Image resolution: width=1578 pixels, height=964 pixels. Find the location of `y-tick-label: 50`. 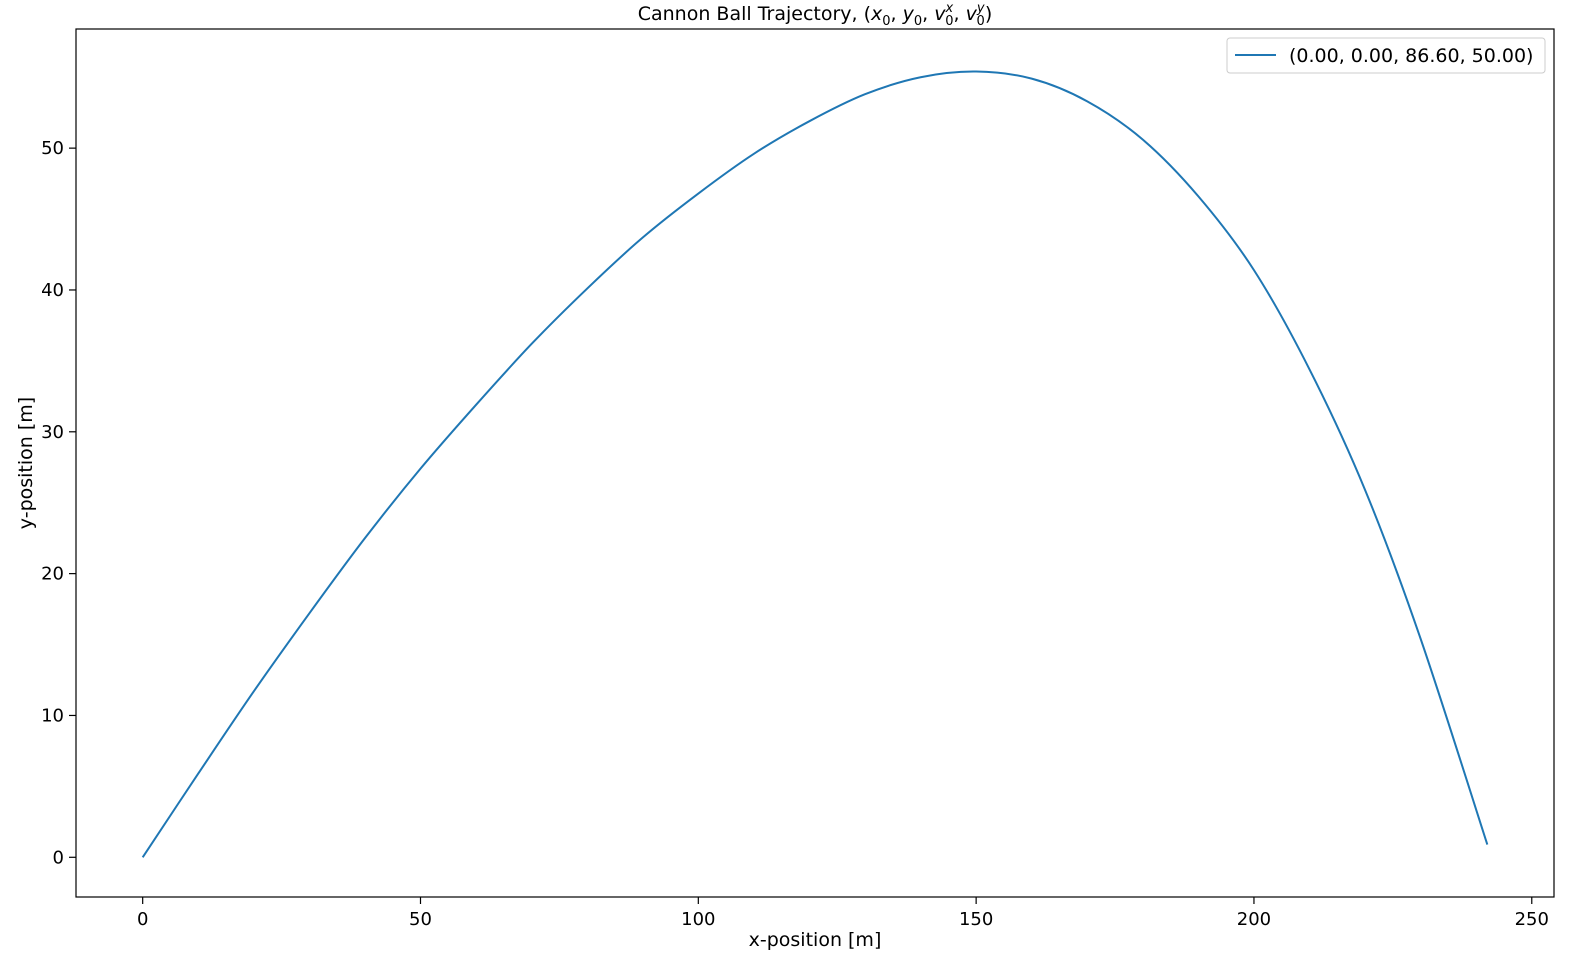

y-tick-label: 50 is located at coordinates (52, 148).